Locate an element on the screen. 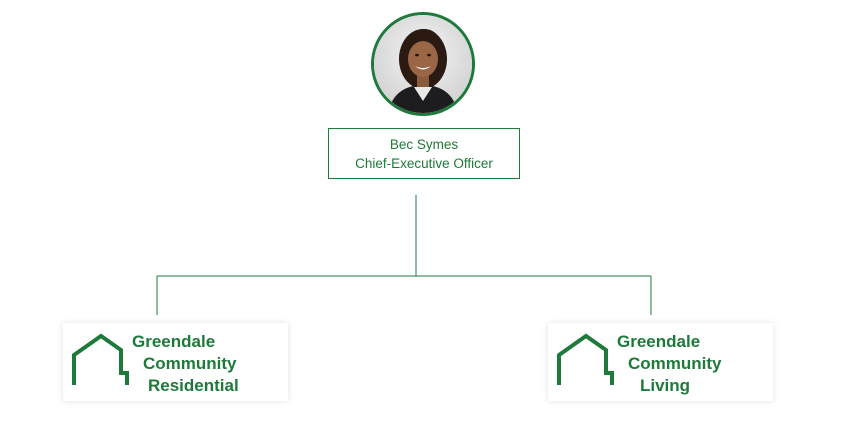 The image size is (842, 426). ceo-title: Chief-Executive Officer is located at coordinates (424, 163).